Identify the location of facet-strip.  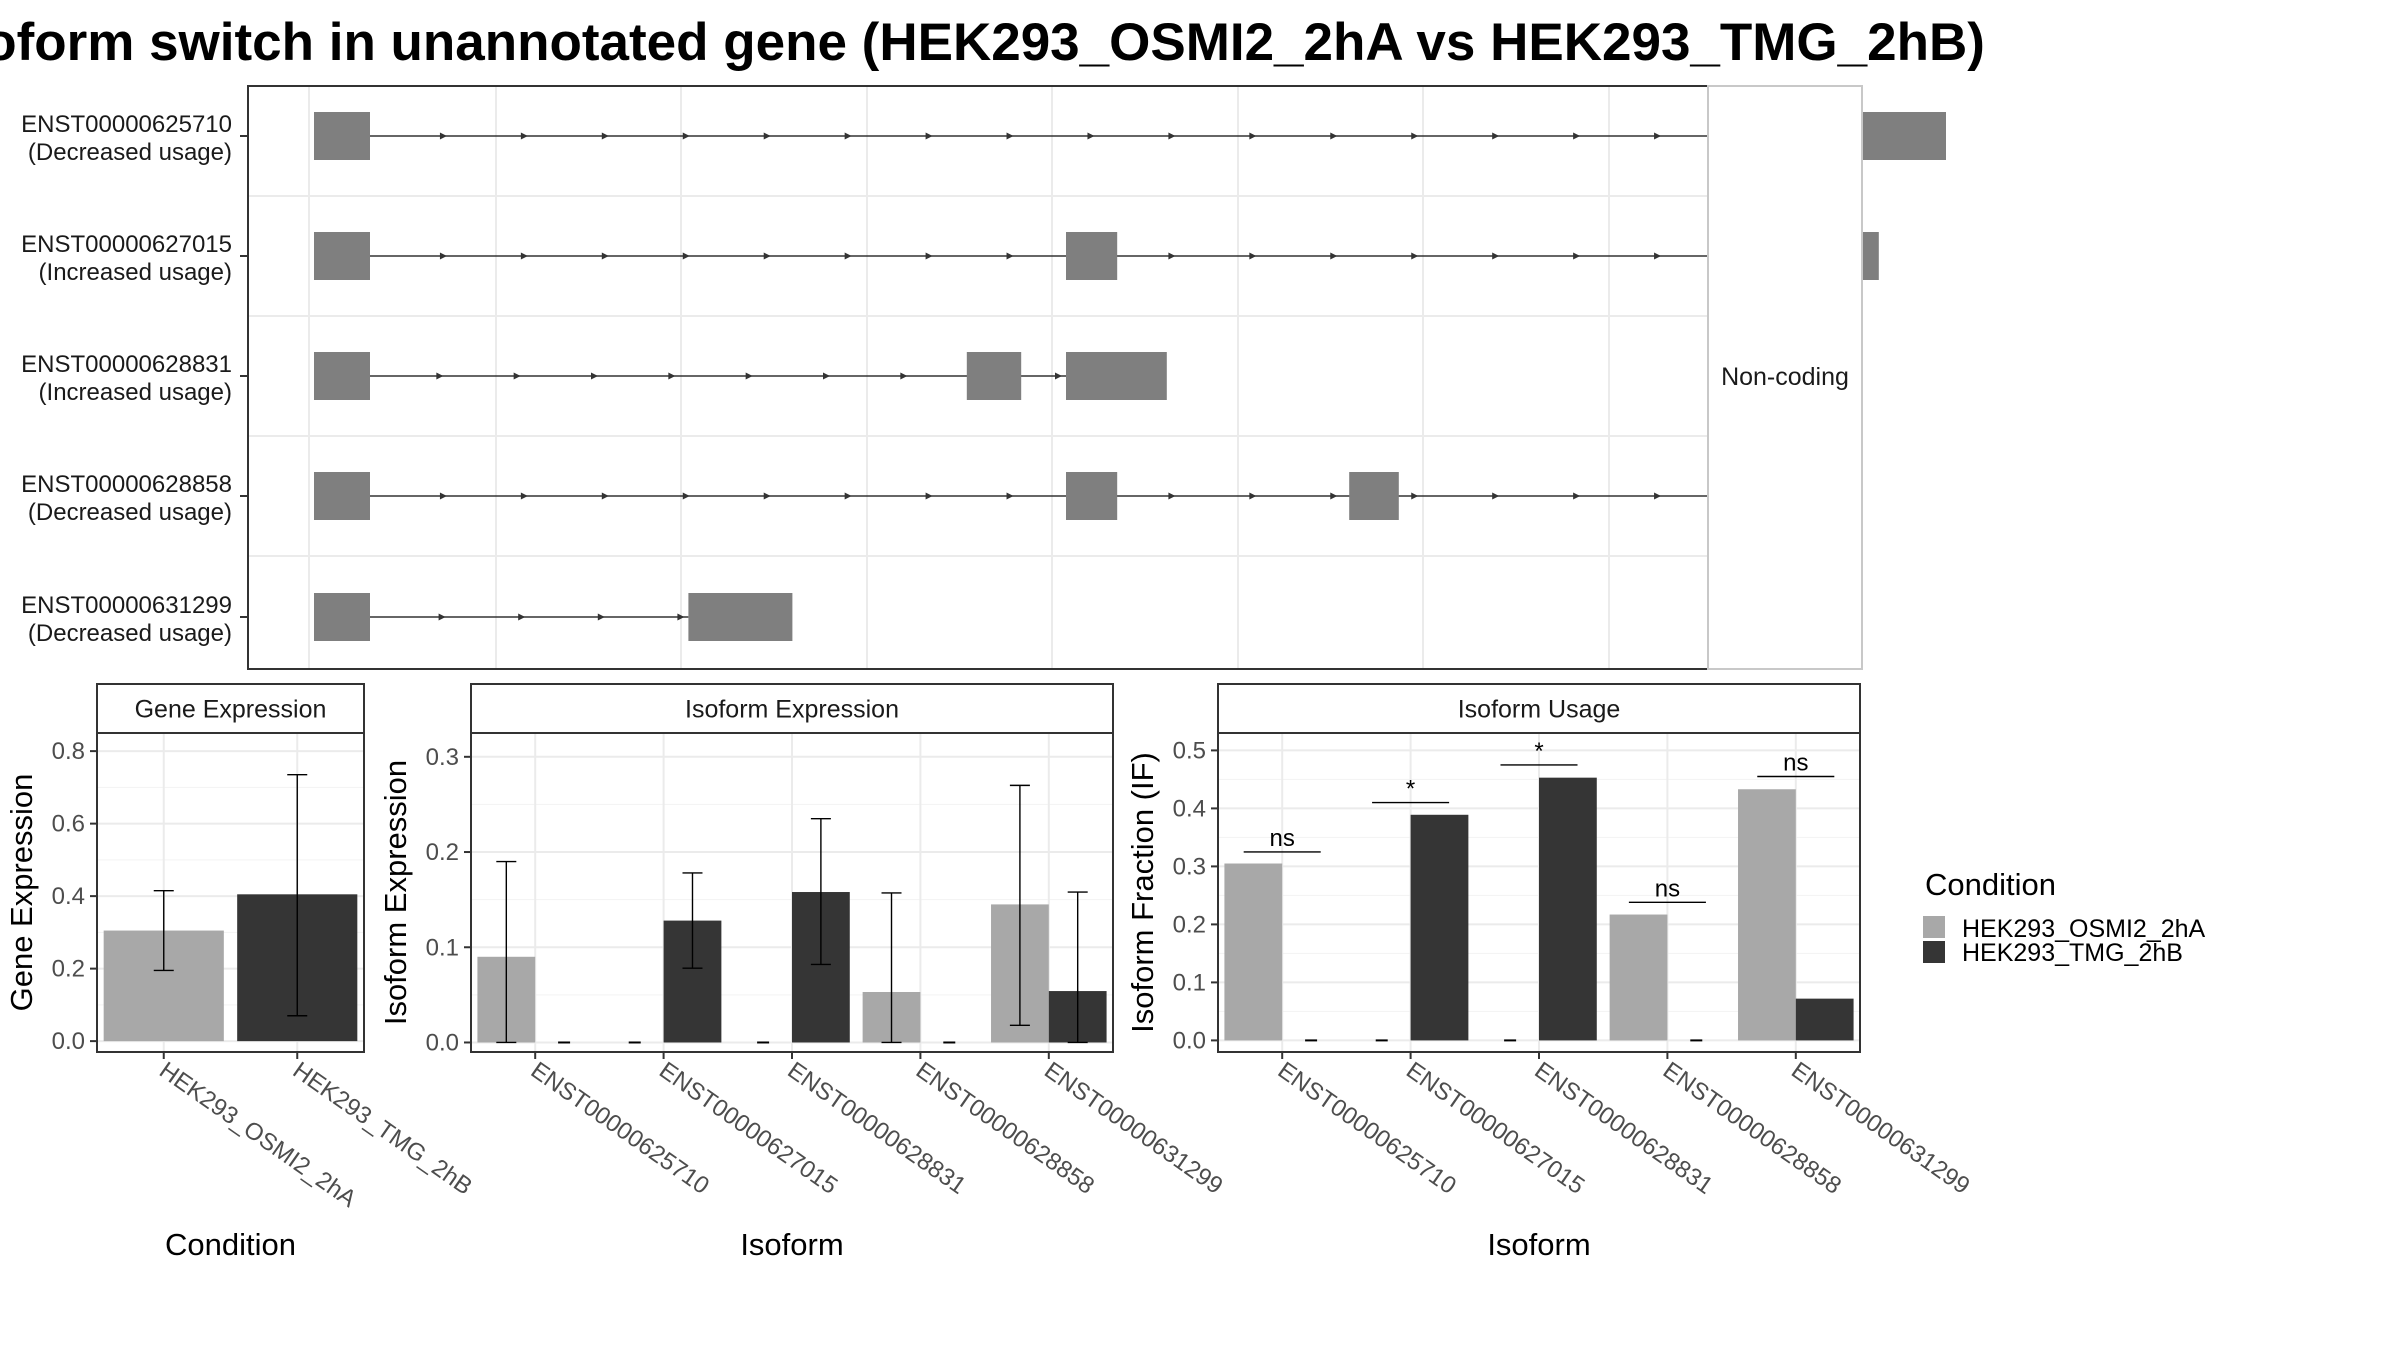
(1785, 377).